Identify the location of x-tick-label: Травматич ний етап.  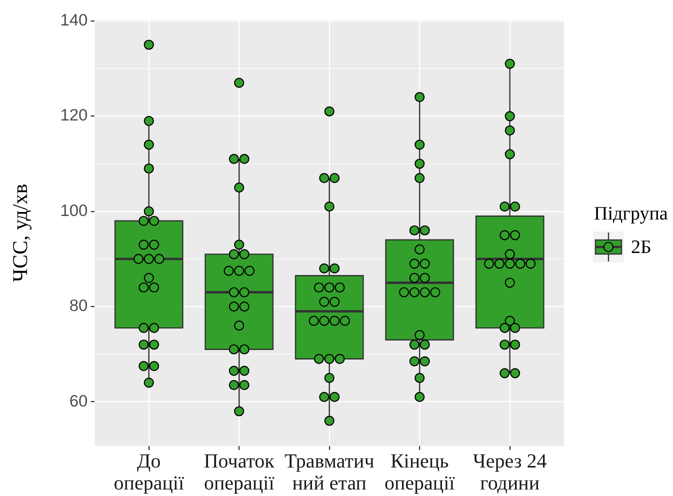
(329, 472).